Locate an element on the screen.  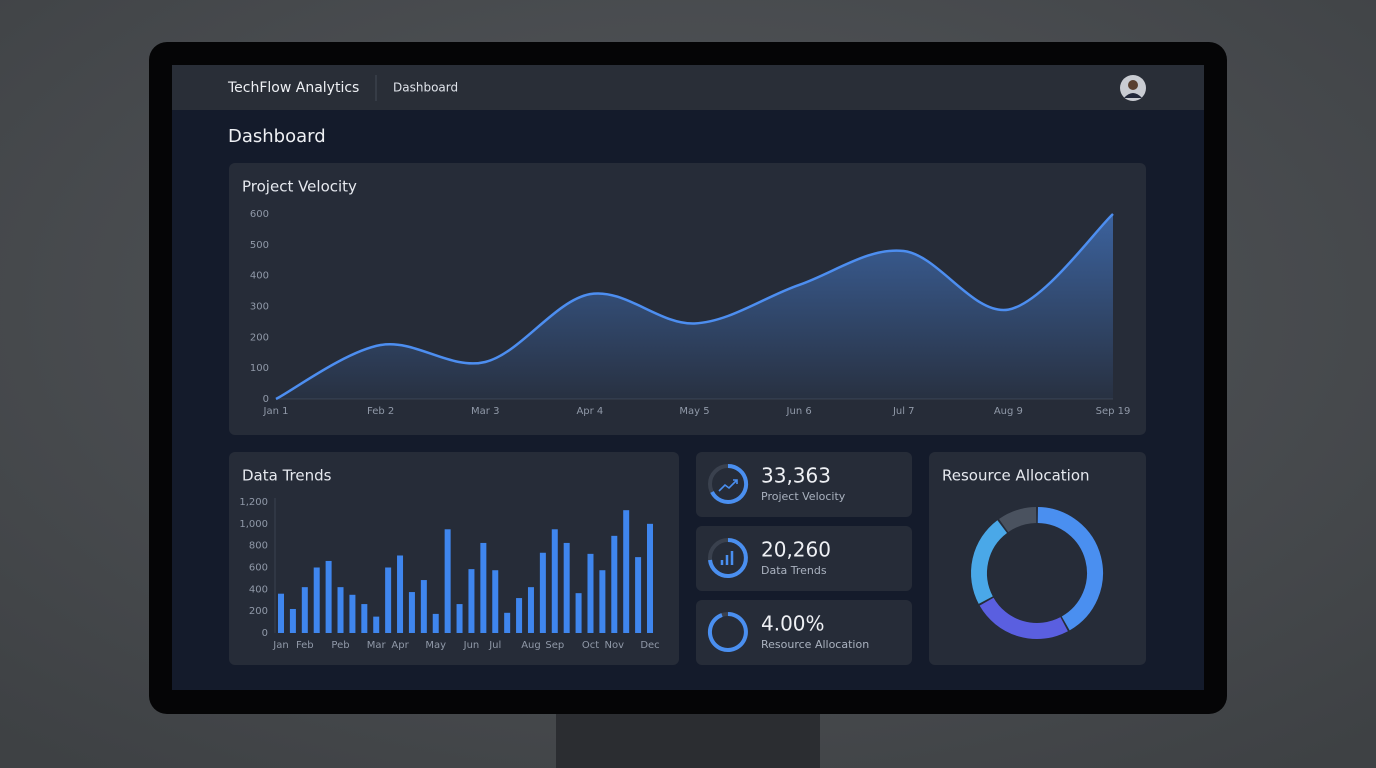
x-tick-label: Aug 9 is located at coordinates (1008, 411).